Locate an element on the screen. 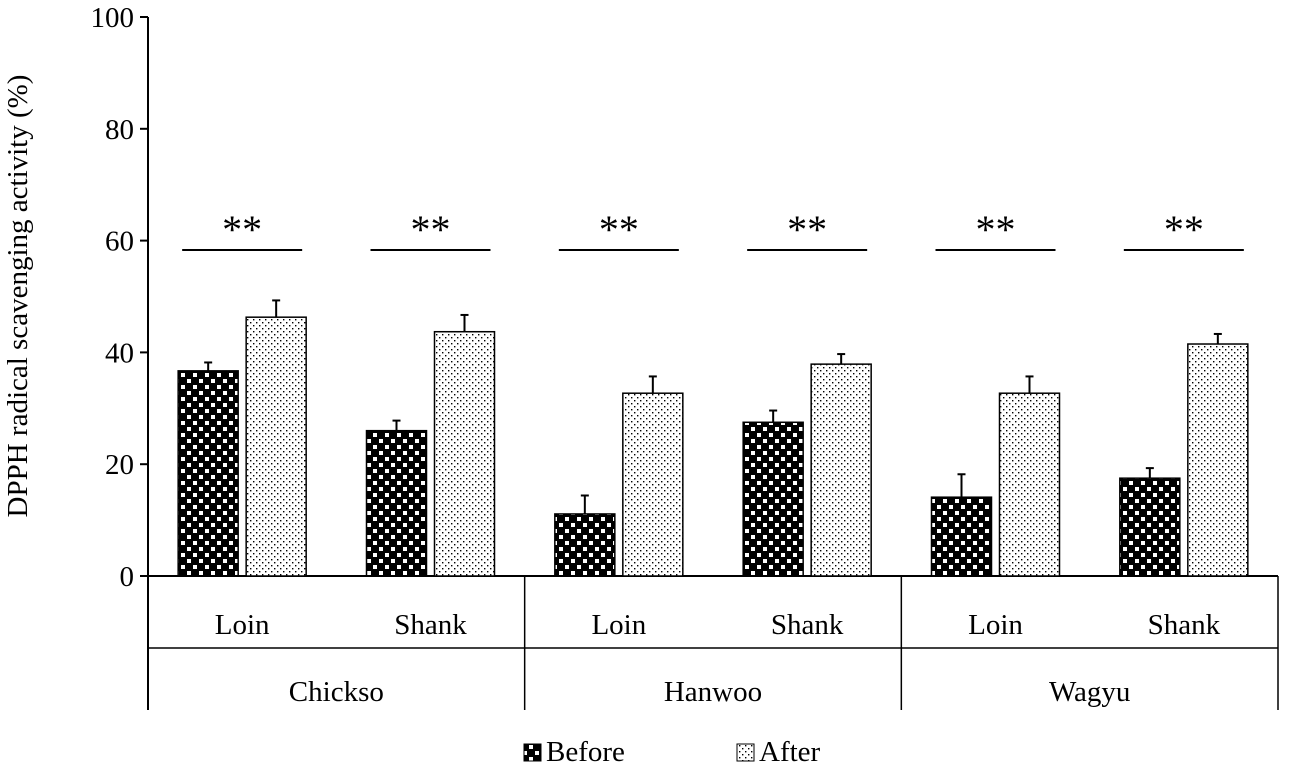  y-tick-label: 100 is located at coordinates (113, 18).